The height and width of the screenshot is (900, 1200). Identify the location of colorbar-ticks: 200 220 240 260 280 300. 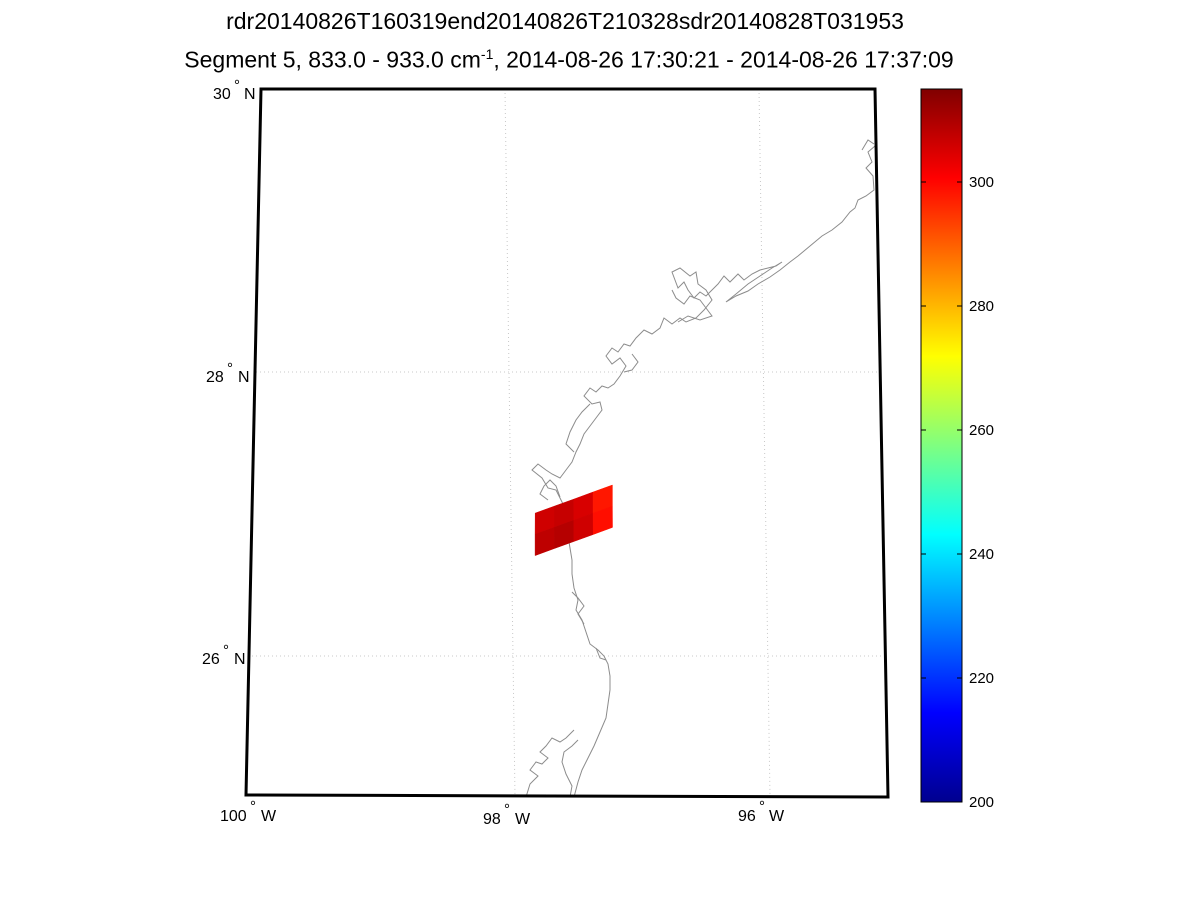
(957, 492).